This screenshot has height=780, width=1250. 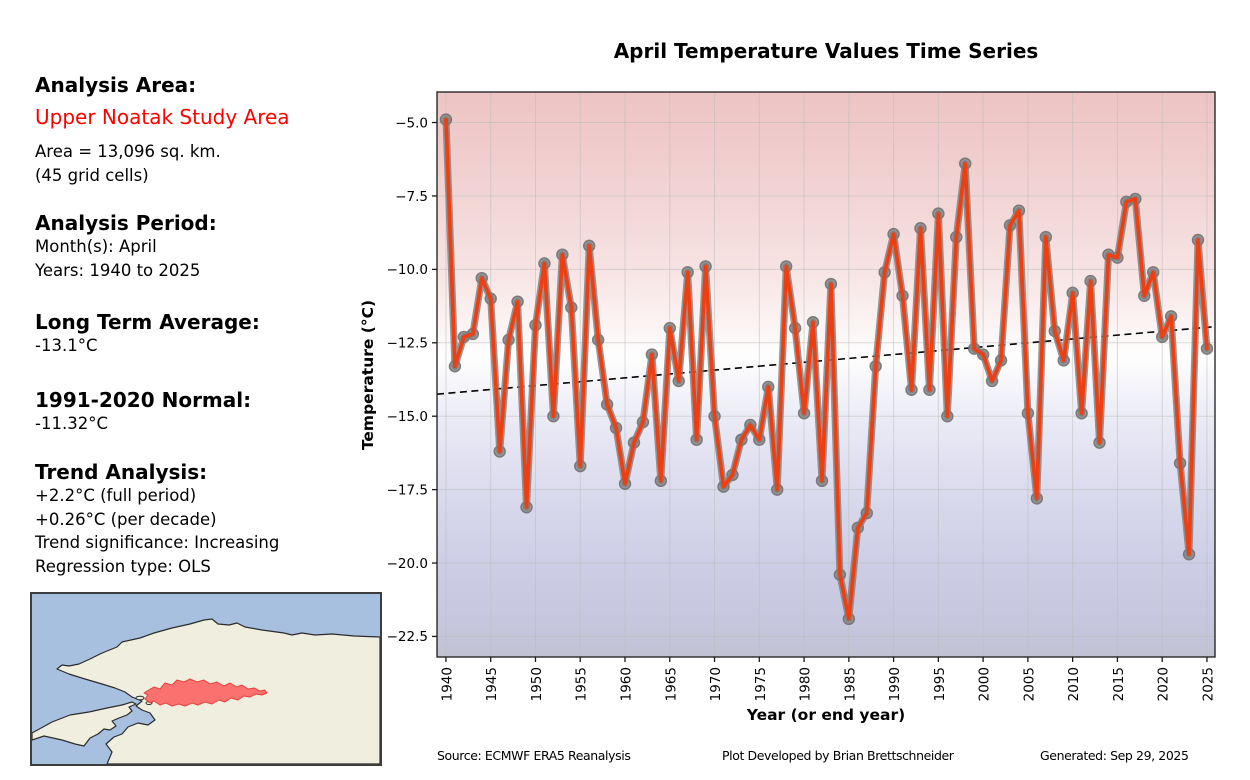 What do you see at coordinates (126, 223) in the screenshot?
I see `analysis-period-heading: Analysis Period:` at bounding box center [126, 223].